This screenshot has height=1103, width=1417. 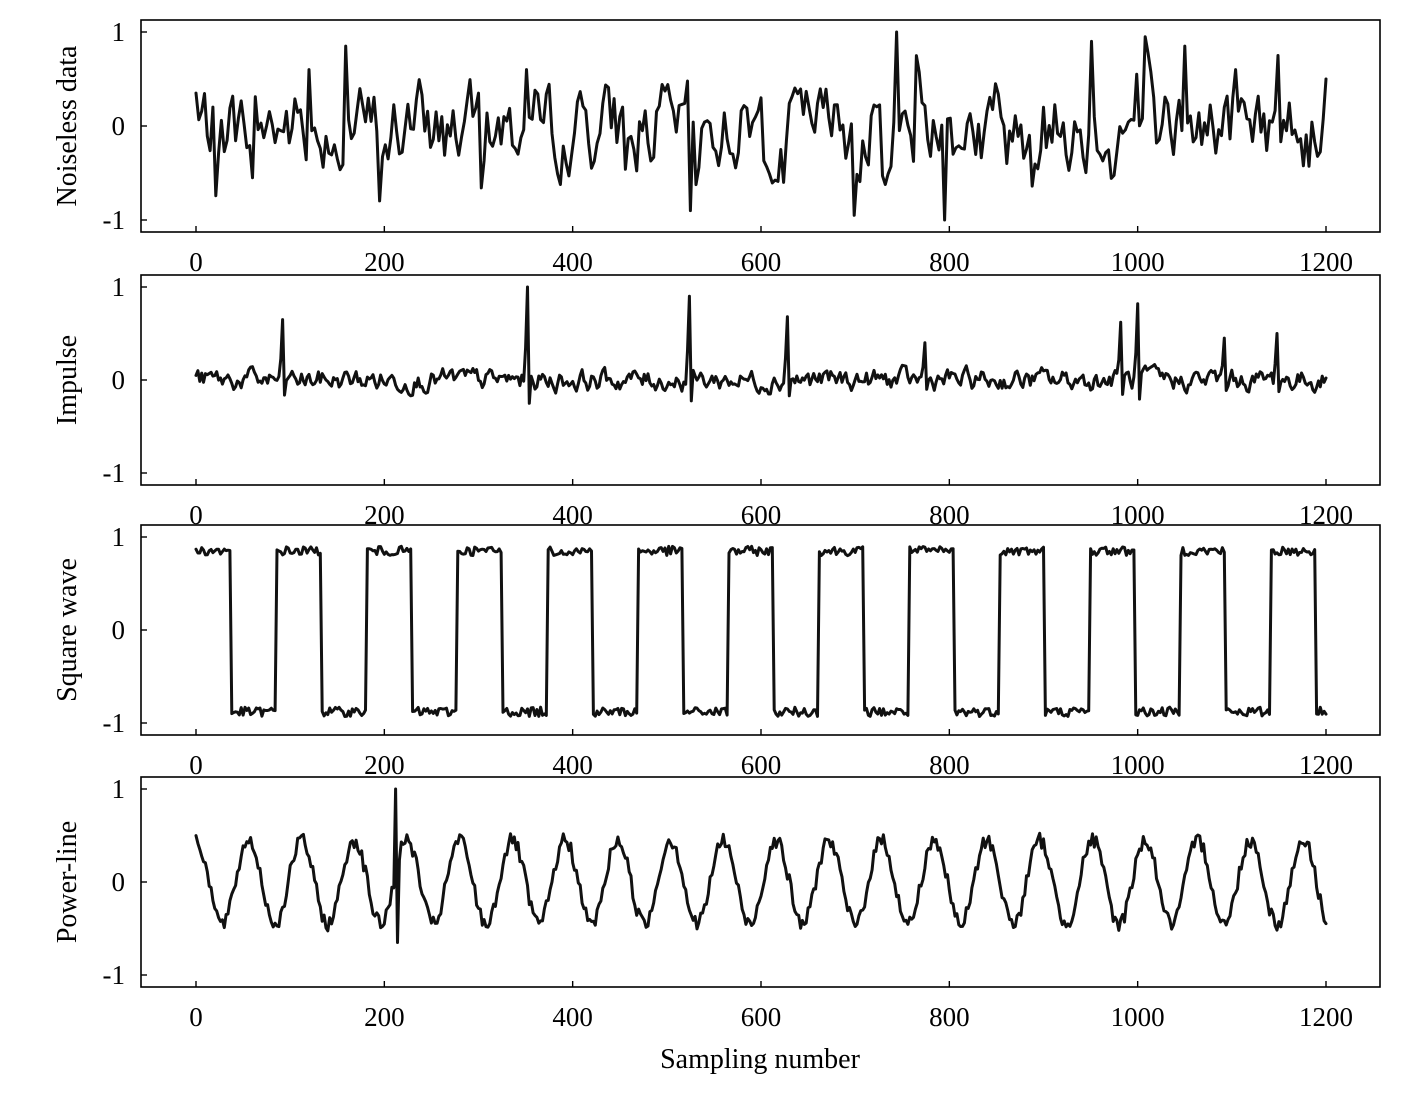 What do you see at coordinates (67, 882) in the screenshot?
I see `y-axis-label: Power-line` at bounding box center [67, 882].